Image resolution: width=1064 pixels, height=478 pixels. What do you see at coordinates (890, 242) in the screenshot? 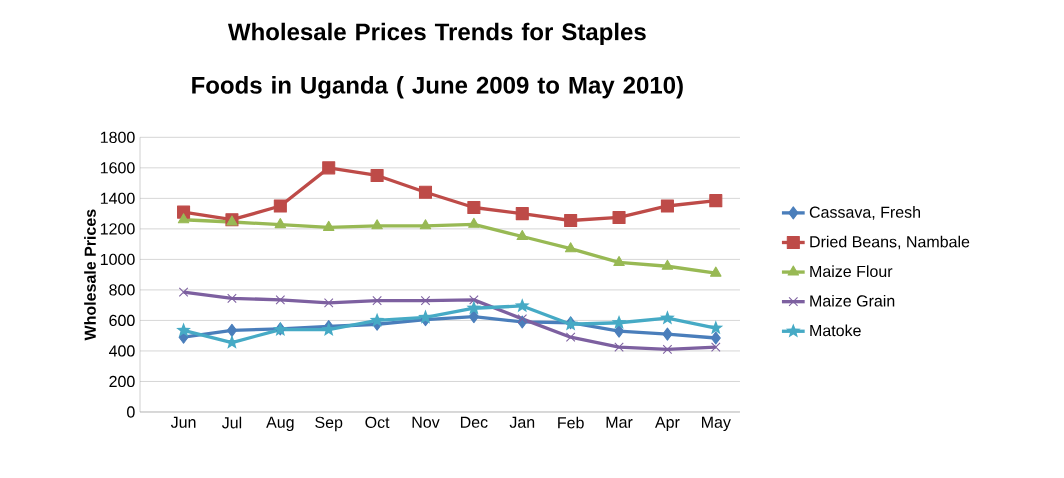
I see `legend-label: Dried Beans, Nambale` at bounding box center [890, 242].